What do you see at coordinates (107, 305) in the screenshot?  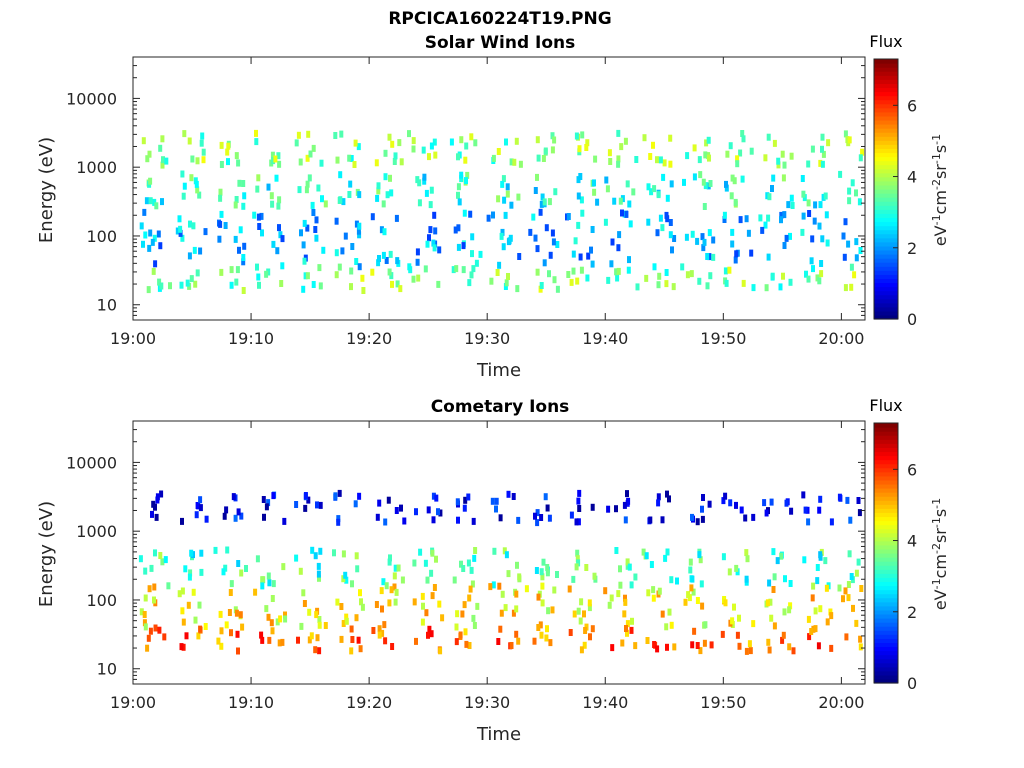 I see `y-tick-label: 10` at bounding box center [107, 305].